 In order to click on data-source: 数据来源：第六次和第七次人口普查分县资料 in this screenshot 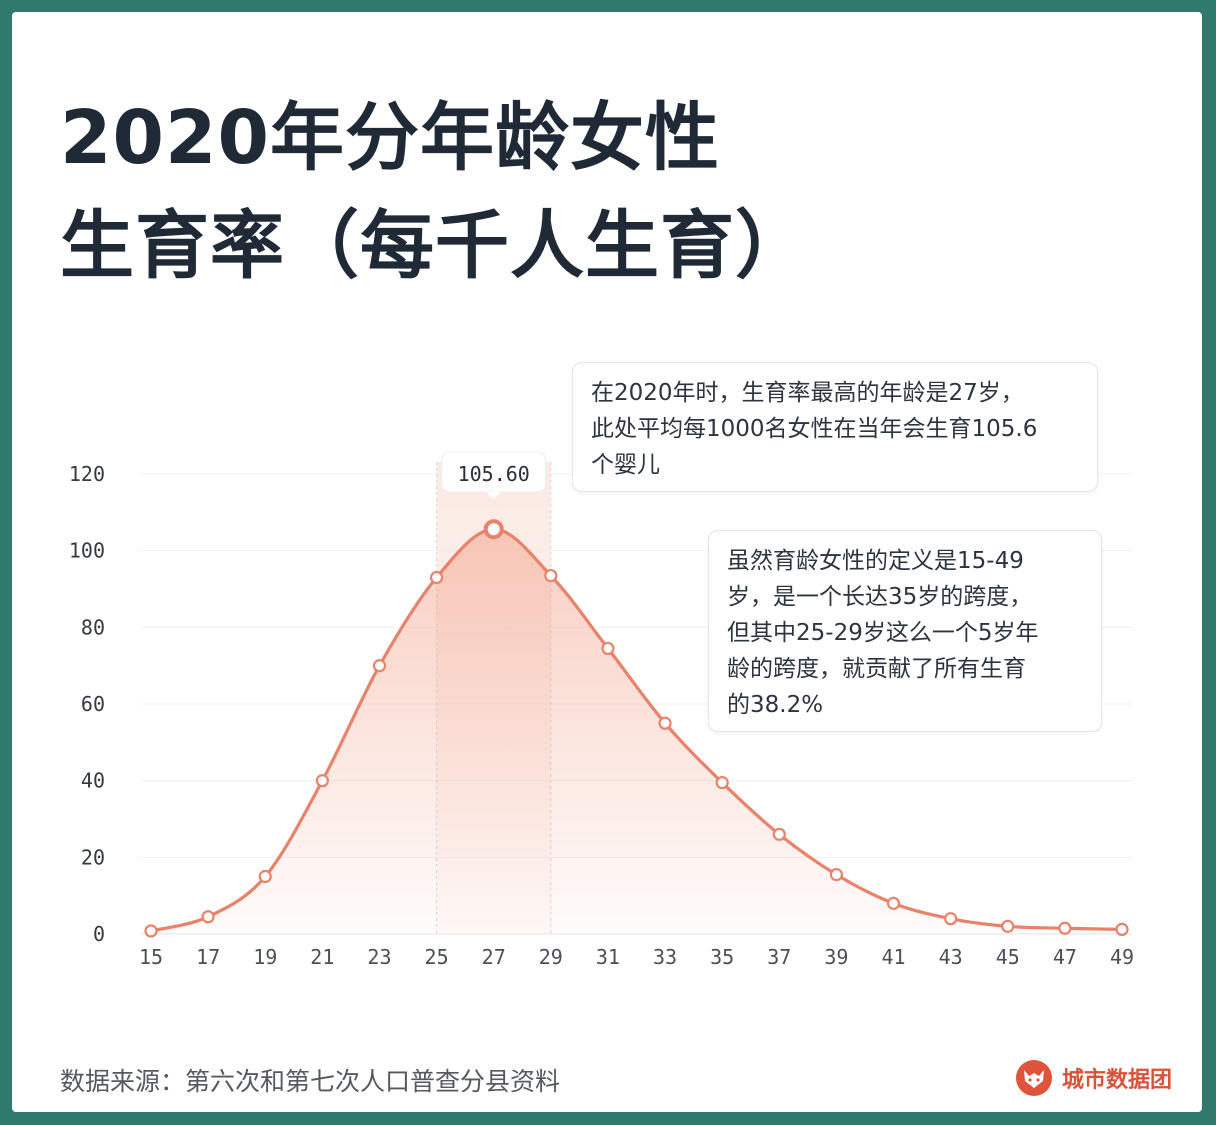, I will do `click(310, 1081)`.